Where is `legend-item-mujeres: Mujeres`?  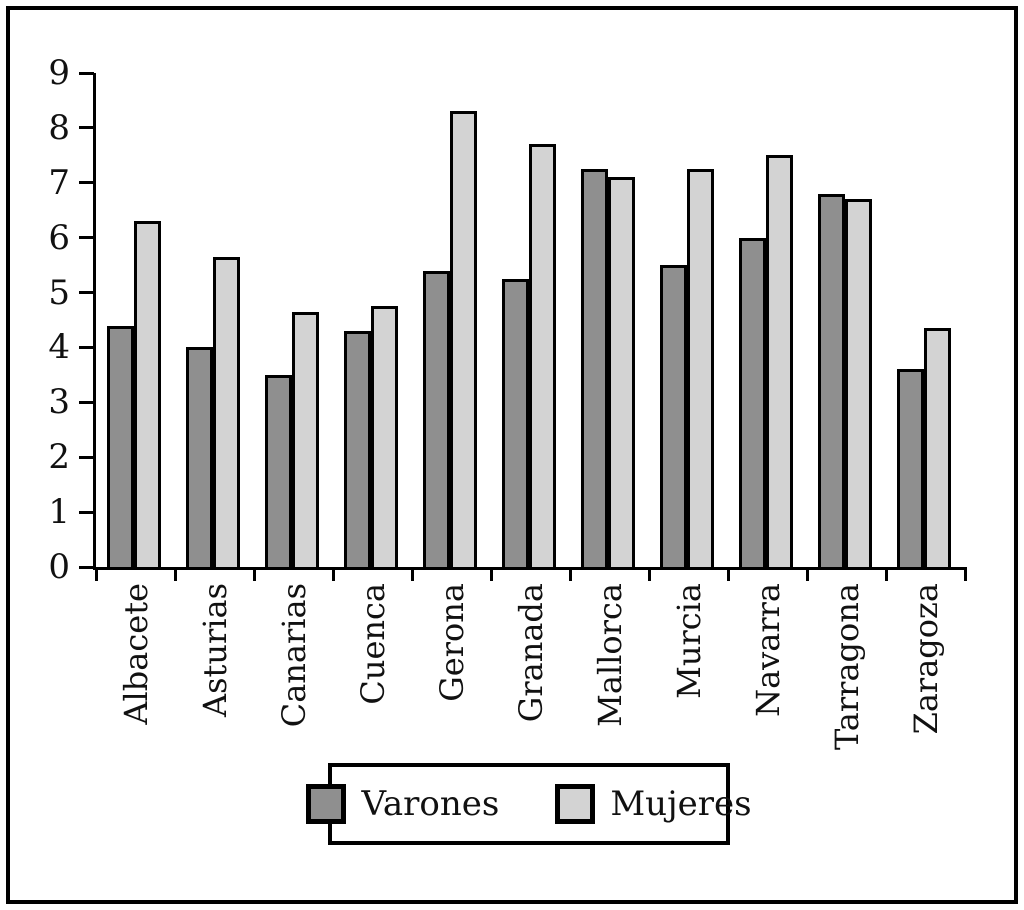
legend-item-mujeres: Mujeres is located at coordinates (653, 804).